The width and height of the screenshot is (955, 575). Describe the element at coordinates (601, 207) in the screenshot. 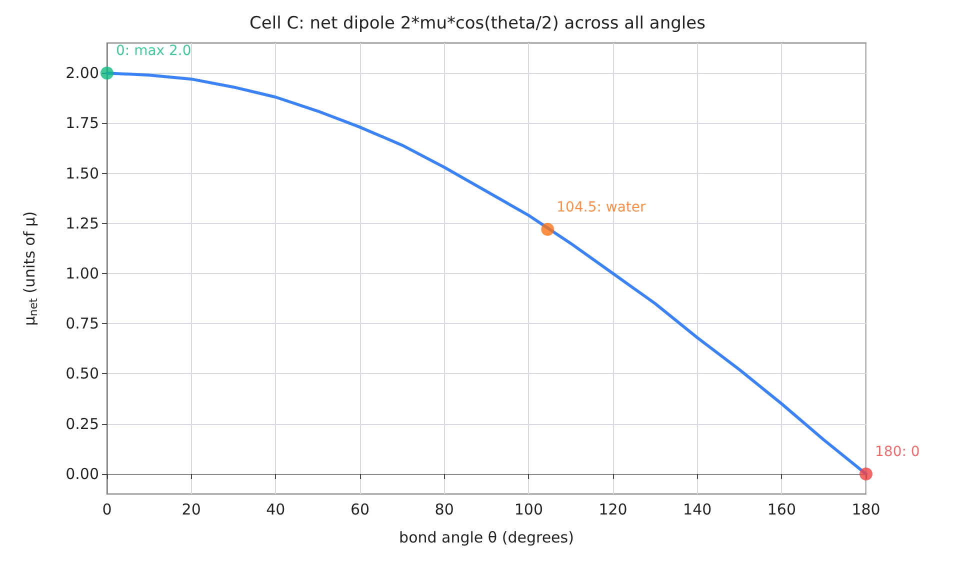

I see `annotation: 104.5: water` at that location.